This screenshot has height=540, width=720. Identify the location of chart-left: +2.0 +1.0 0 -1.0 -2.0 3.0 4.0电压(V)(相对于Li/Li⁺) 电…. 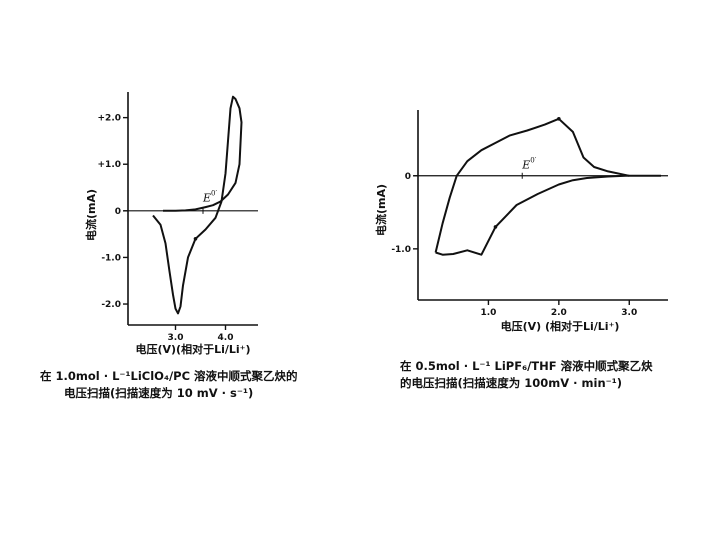
(171, 224).